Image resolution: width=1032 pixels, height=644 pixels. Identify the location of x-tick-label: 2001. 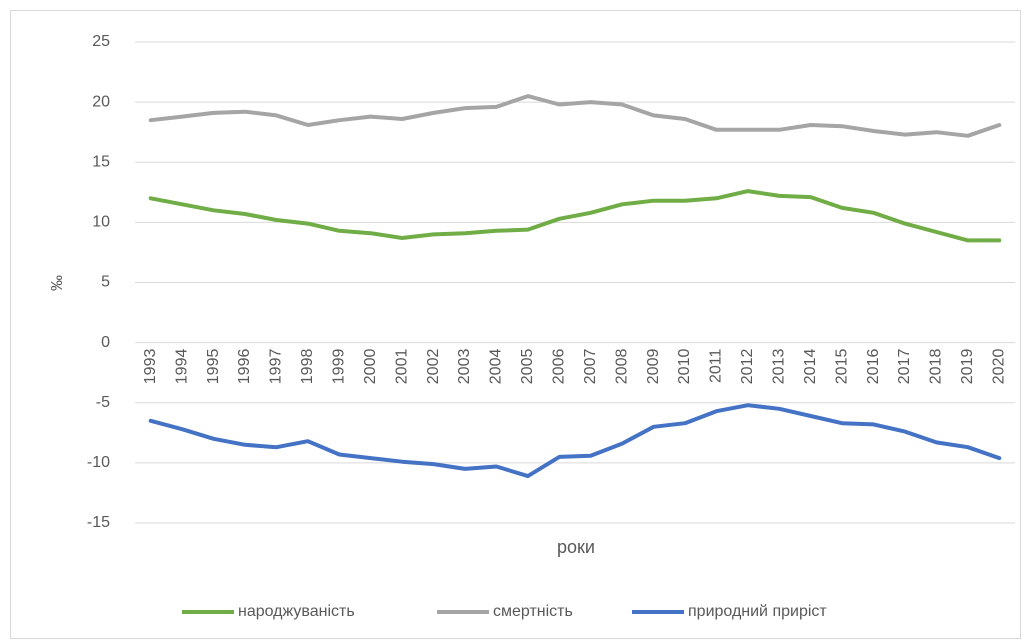
(401, 367).